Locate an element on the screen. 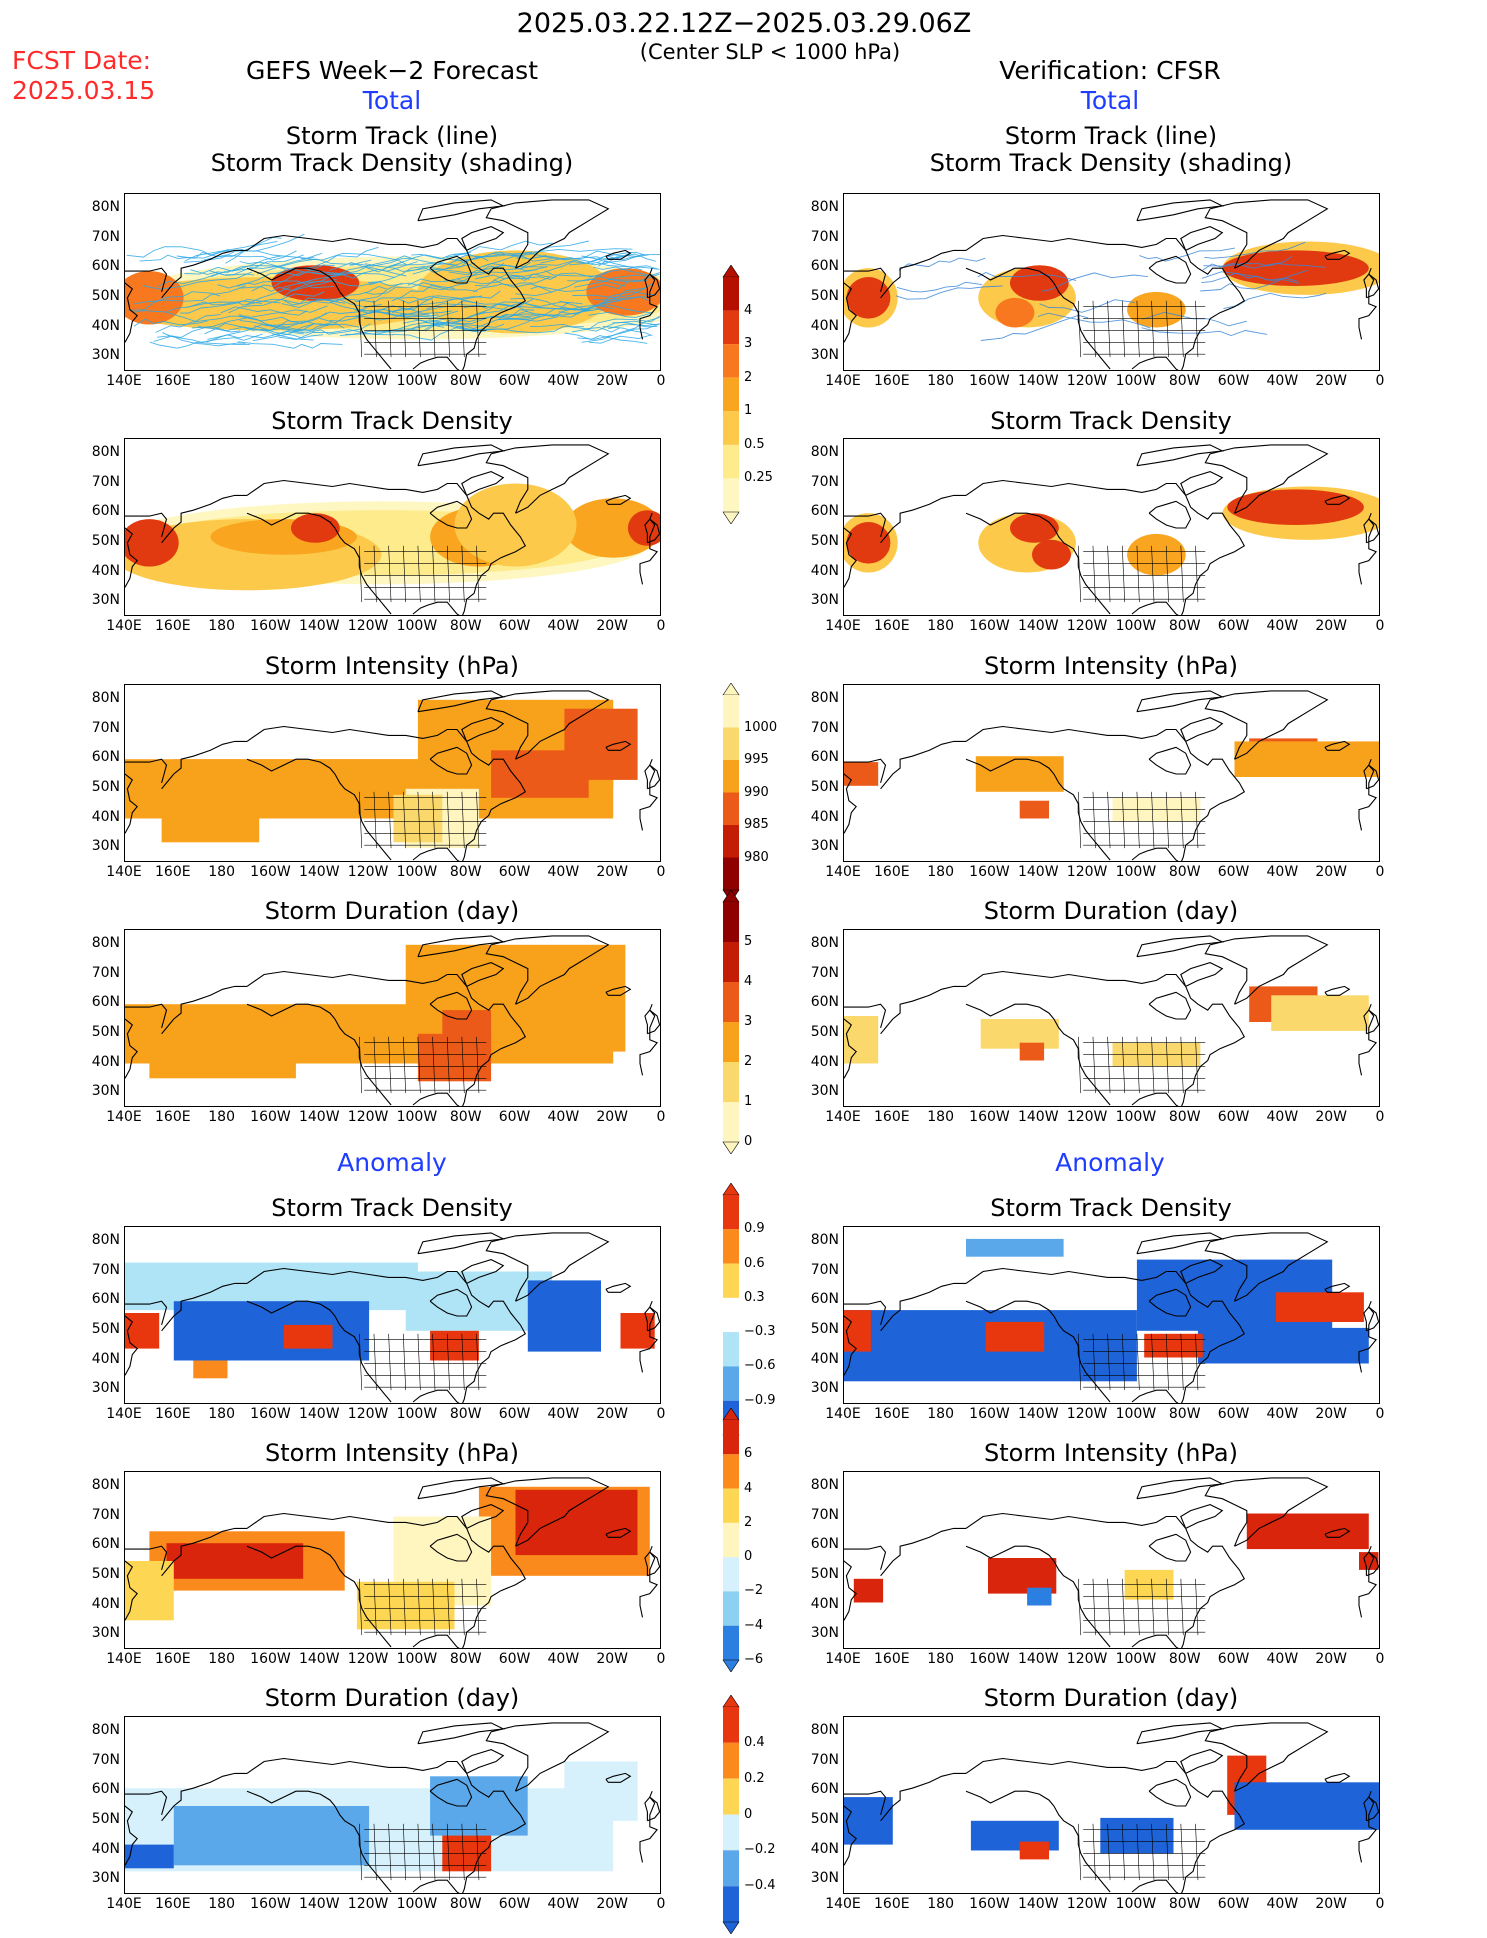 This screenshot has height=1938, width=1487. colorbar-tick-label: 1 is located at coordinates (748, 1101).